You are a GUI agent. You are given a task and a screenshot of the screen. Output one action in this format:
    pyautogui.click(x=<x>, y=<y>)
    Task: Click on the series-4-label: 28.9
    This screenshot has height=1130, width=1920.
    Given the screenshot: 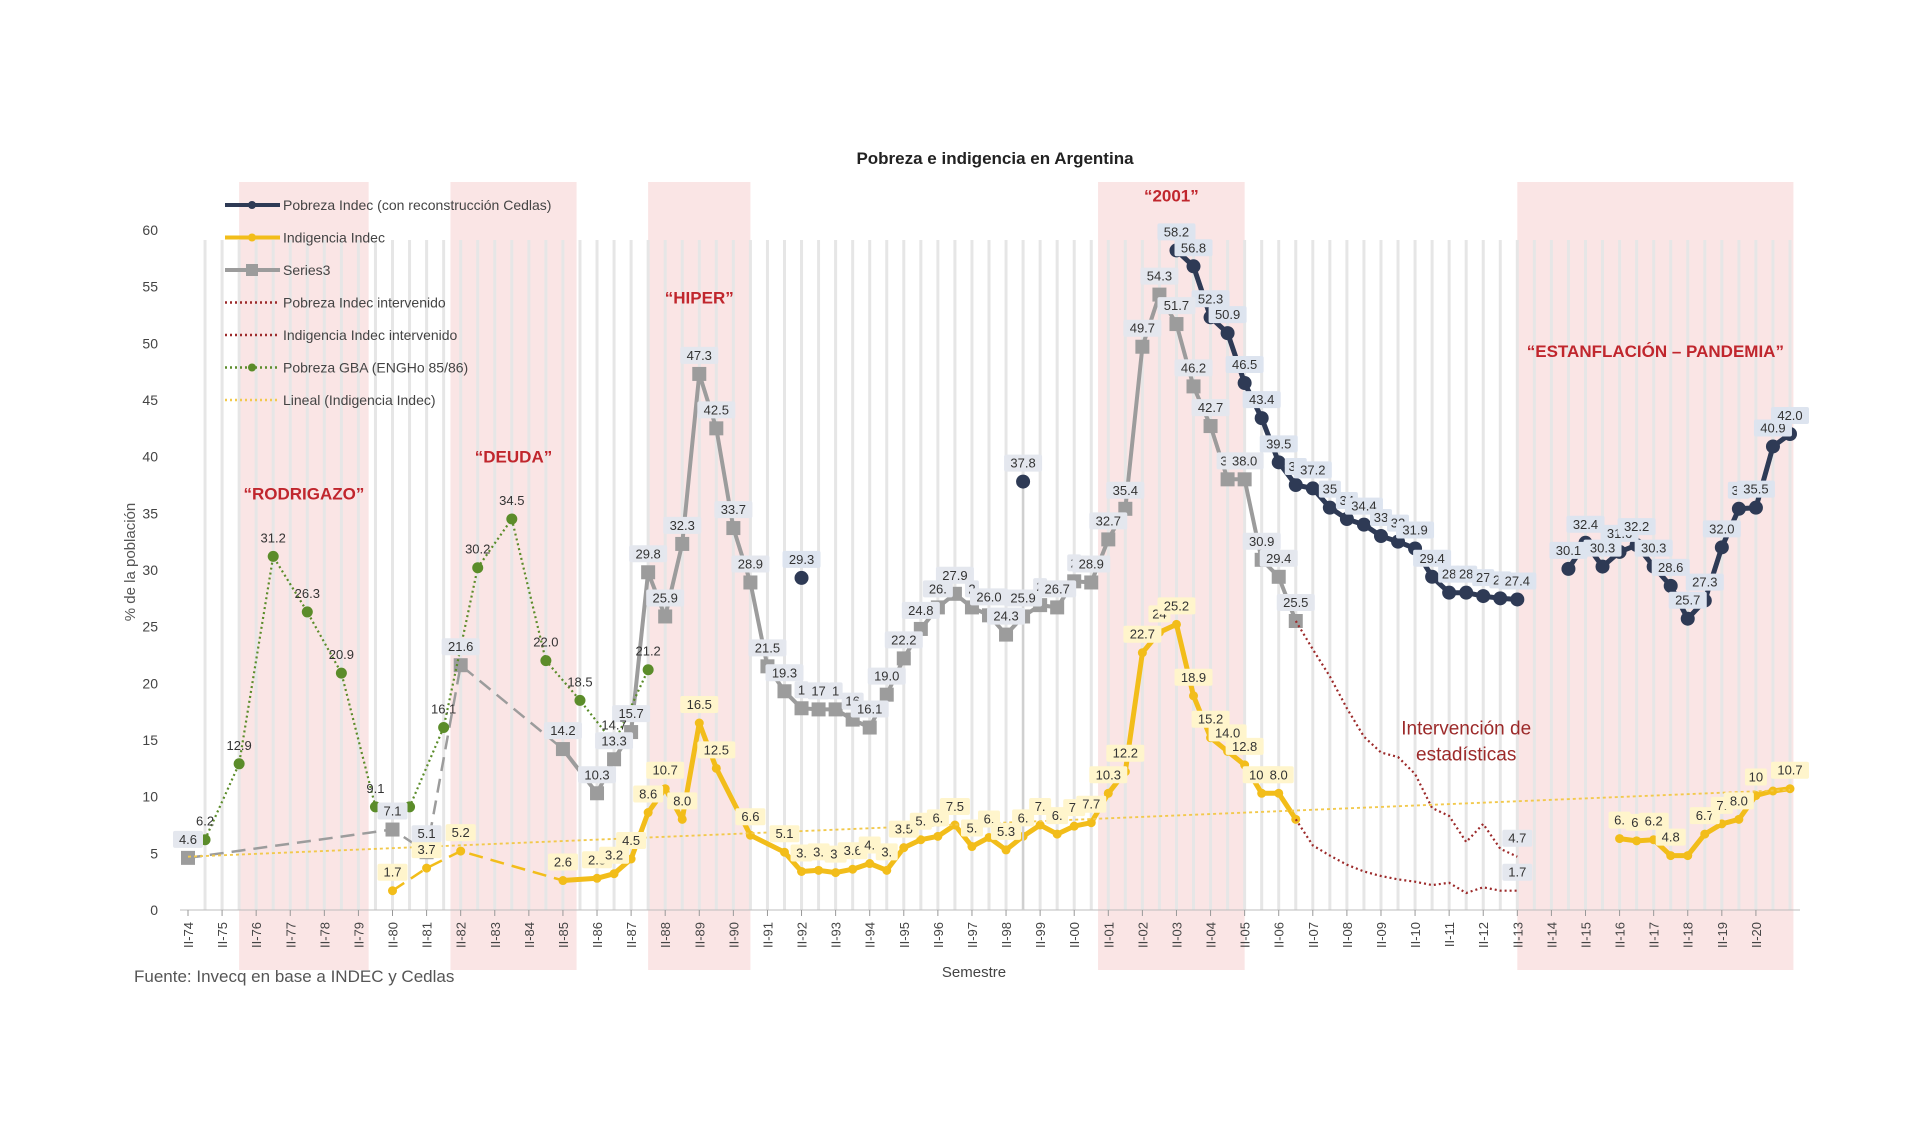 What is the action you would take?
    pyautogui.click(x=1091, y=563)
    